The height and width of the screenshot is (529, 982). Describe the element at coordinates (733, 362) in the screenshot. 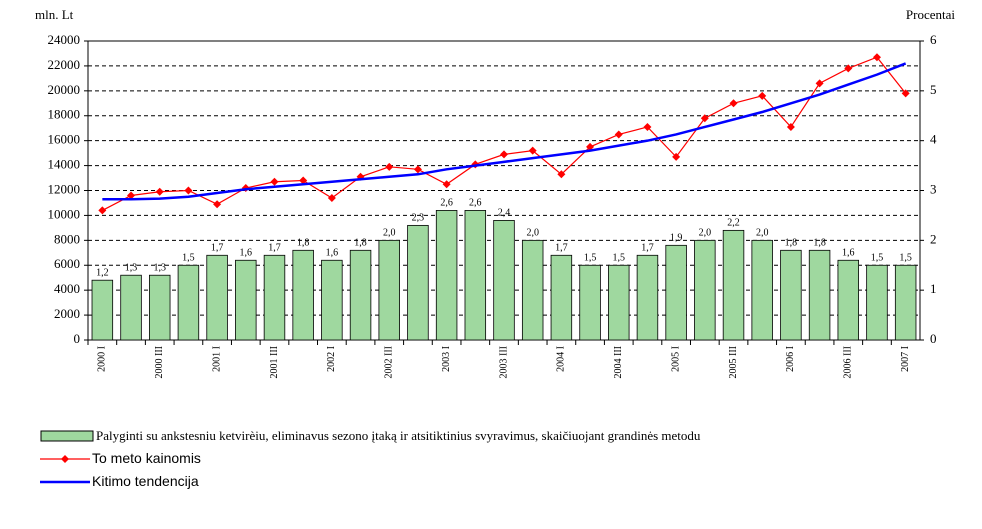

I see `x-tick-label: 2005 III` at that location.